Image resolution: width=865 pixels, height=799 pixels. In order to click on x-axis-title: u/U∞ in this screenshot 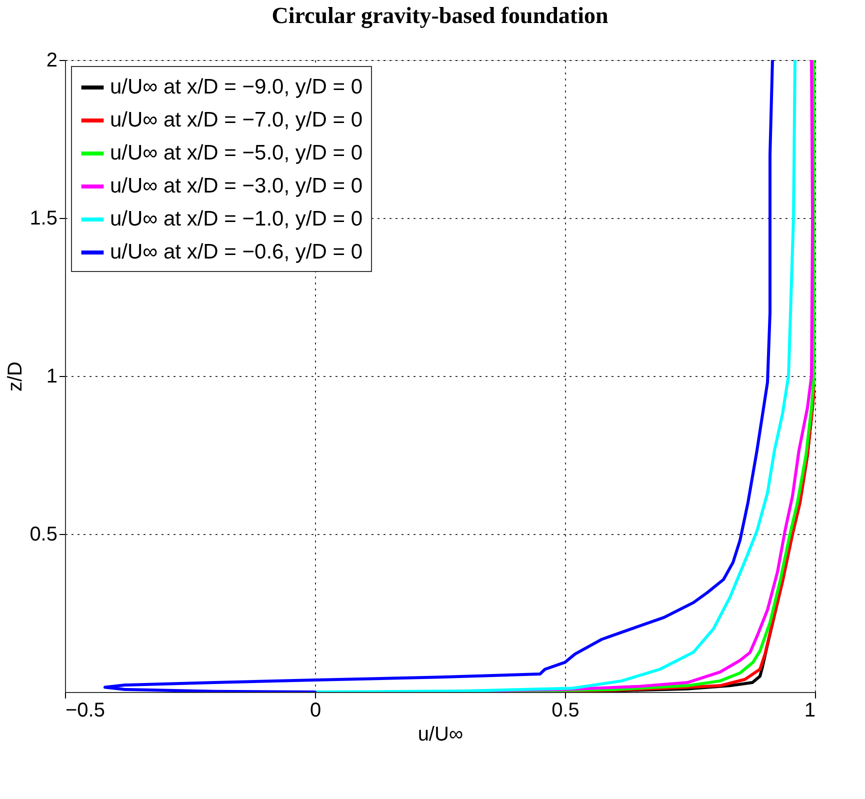, I will do `click(441, 735)`.